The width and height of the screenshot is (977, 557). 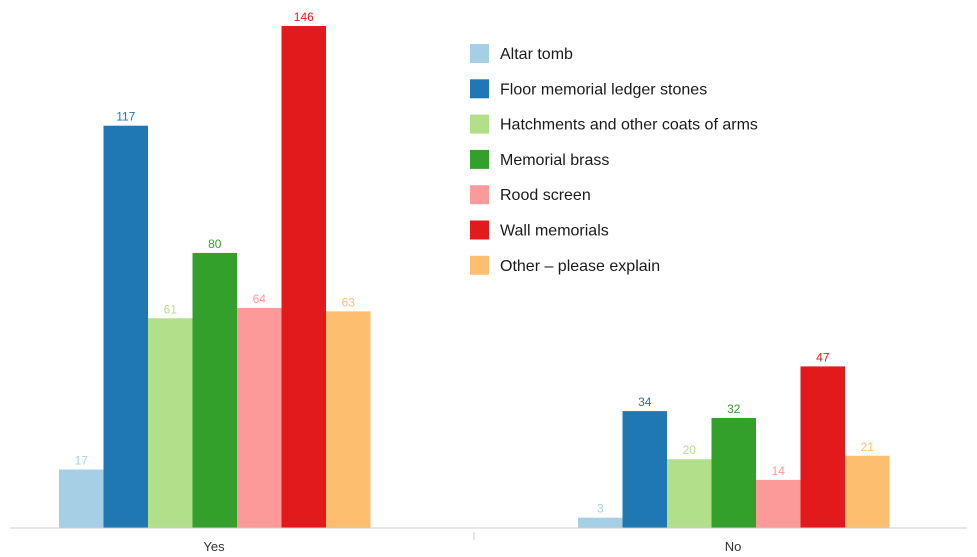 What do you see at coordinates (304, 17) in the screenshot?
I see `value-label: 146` at bounding box center [304, 17].